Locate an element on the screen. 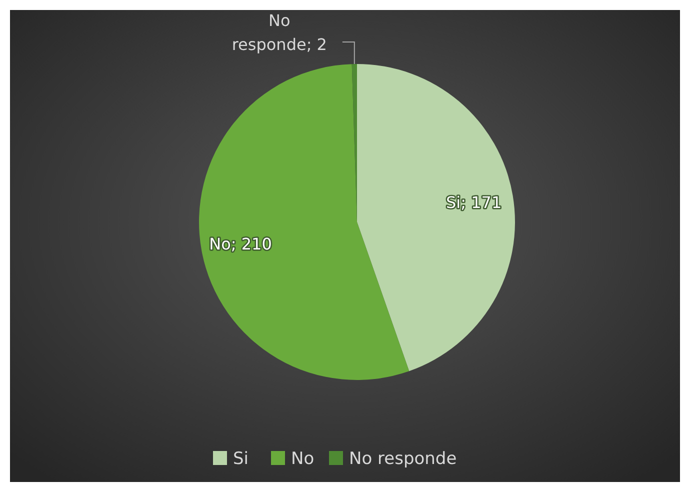 This screenshot has height=492, width=690. data-label: No; 210 is located at coordinates (240, 244).